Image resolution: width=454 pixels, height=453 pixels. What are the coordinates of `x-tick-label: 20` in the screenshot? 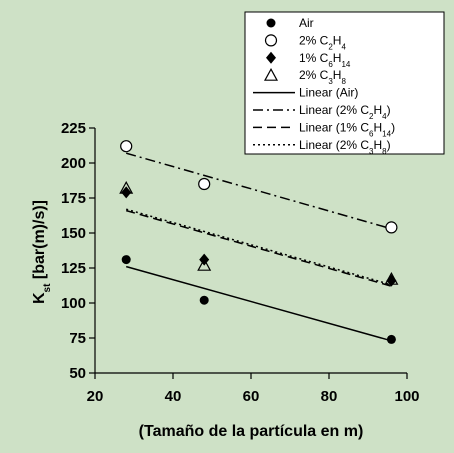 It's located at (95, 396).